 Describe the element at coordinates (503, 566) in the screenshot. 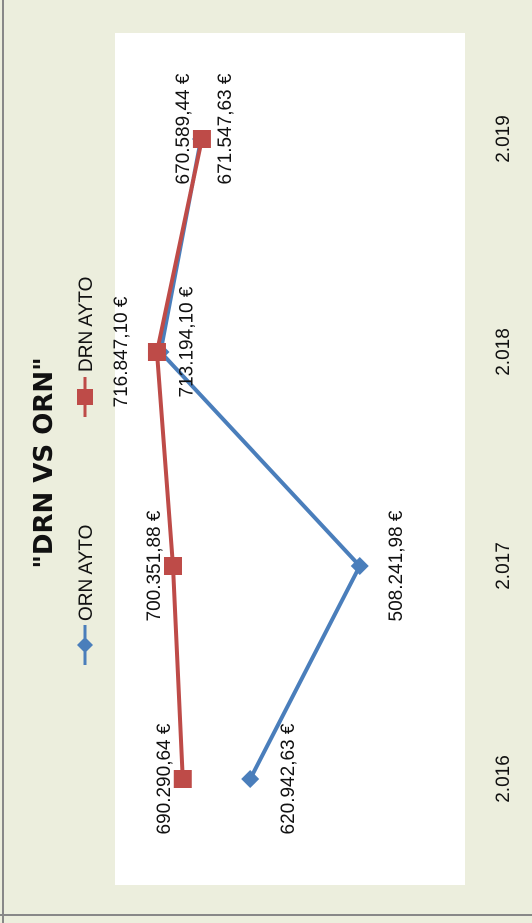

I see `x-tick-label-1: 2.017` at that location.